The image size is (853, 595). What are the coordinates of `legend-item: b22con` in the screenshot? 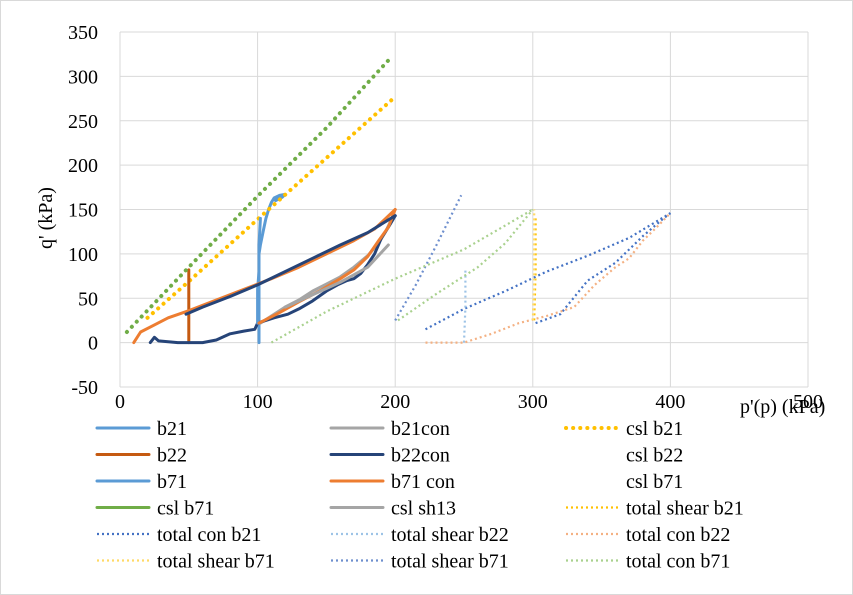 It's located at (389, 456).